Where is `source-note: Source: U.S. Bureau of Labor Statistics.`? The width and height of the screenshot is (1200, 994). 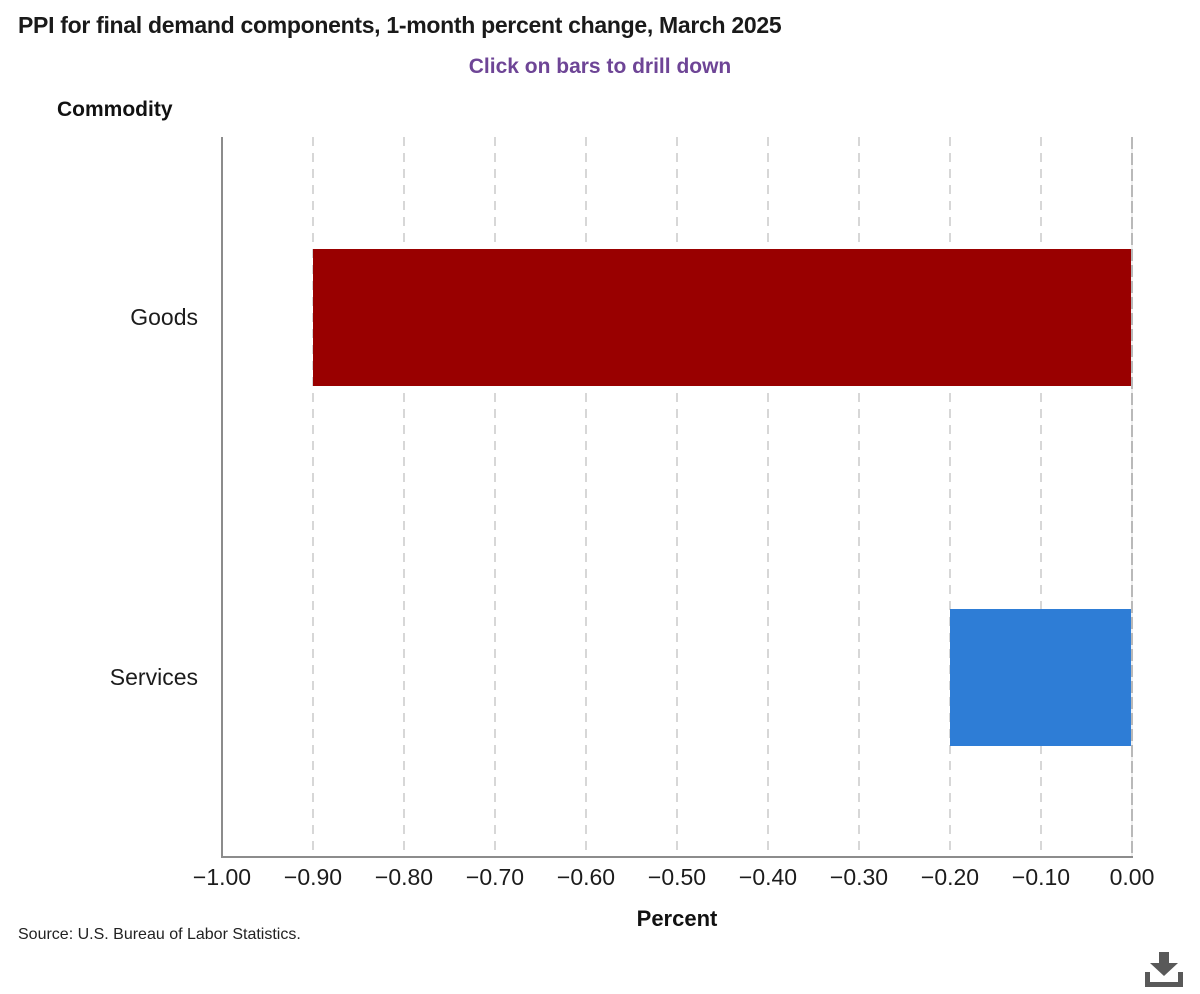
source-note: Source: U.S. Bureau of Labor Statistics. is located at coordinates (159, 934).